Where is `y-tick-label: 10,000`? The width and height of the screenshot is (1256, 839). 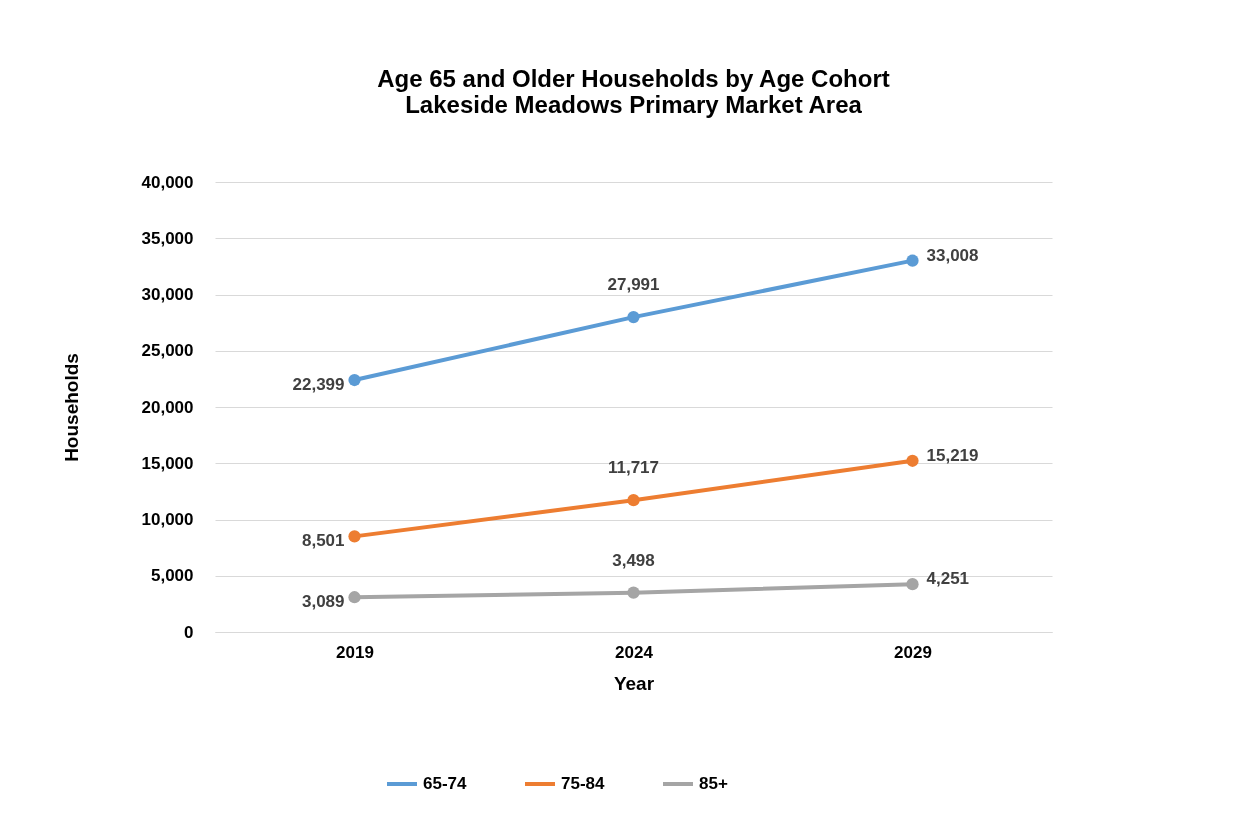 y-tick-label: 10,000 is located at coordinates (167, 519).